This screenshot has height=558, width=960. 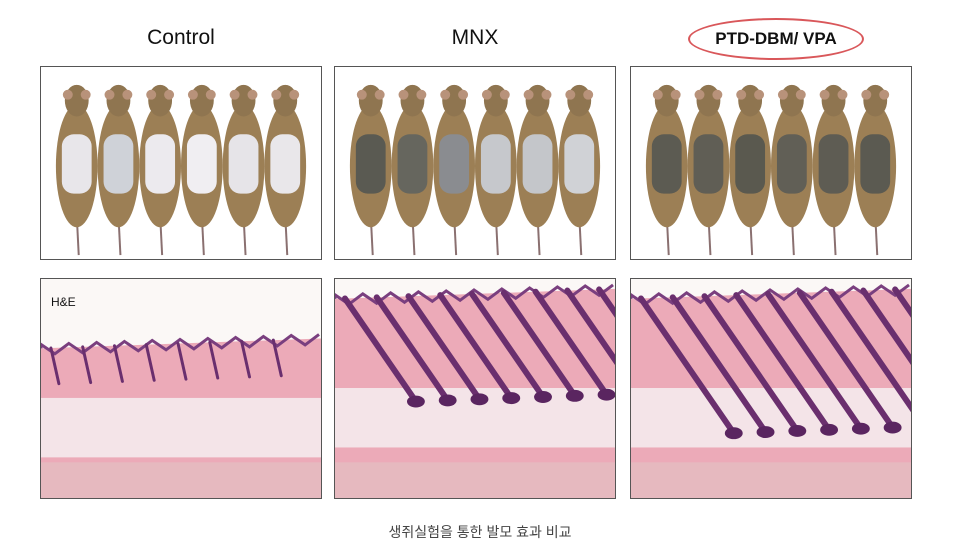 What do you see at coordinates (181, 37) in the screenshot?
I see `group-title-control: Control` at bounding box center [181, 37].